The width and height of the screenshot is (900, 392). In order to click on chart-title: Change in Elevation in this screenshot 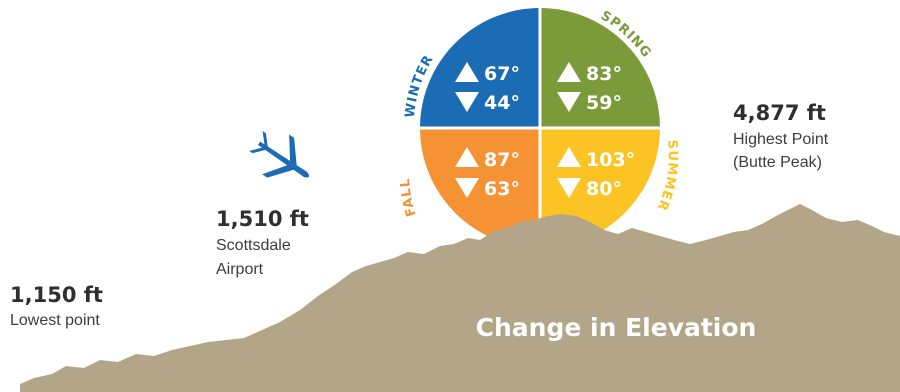, I will do `click(616, 327)`.